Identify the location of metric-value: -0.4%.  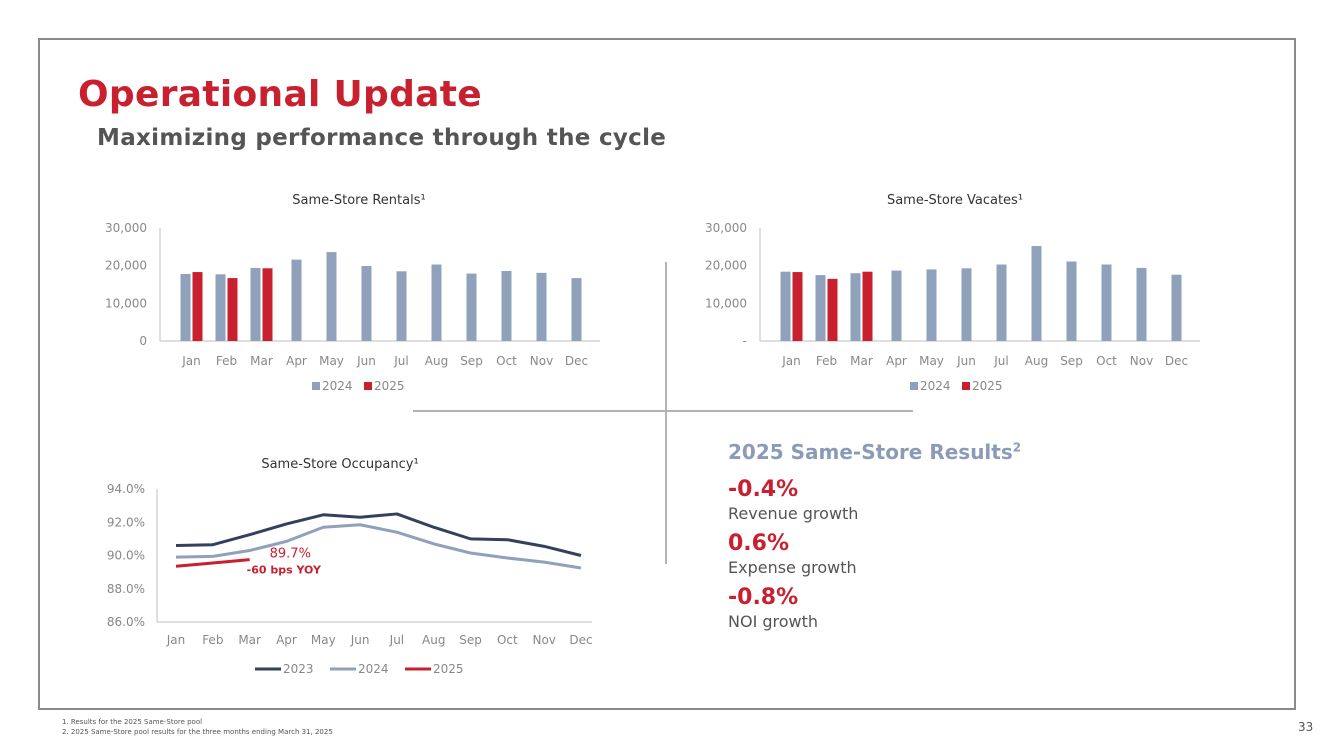
(763, 489).